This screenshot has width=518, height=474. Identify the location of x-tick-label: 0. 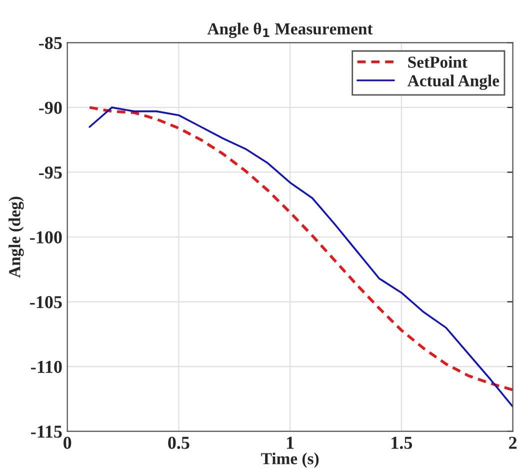
(68, 442).